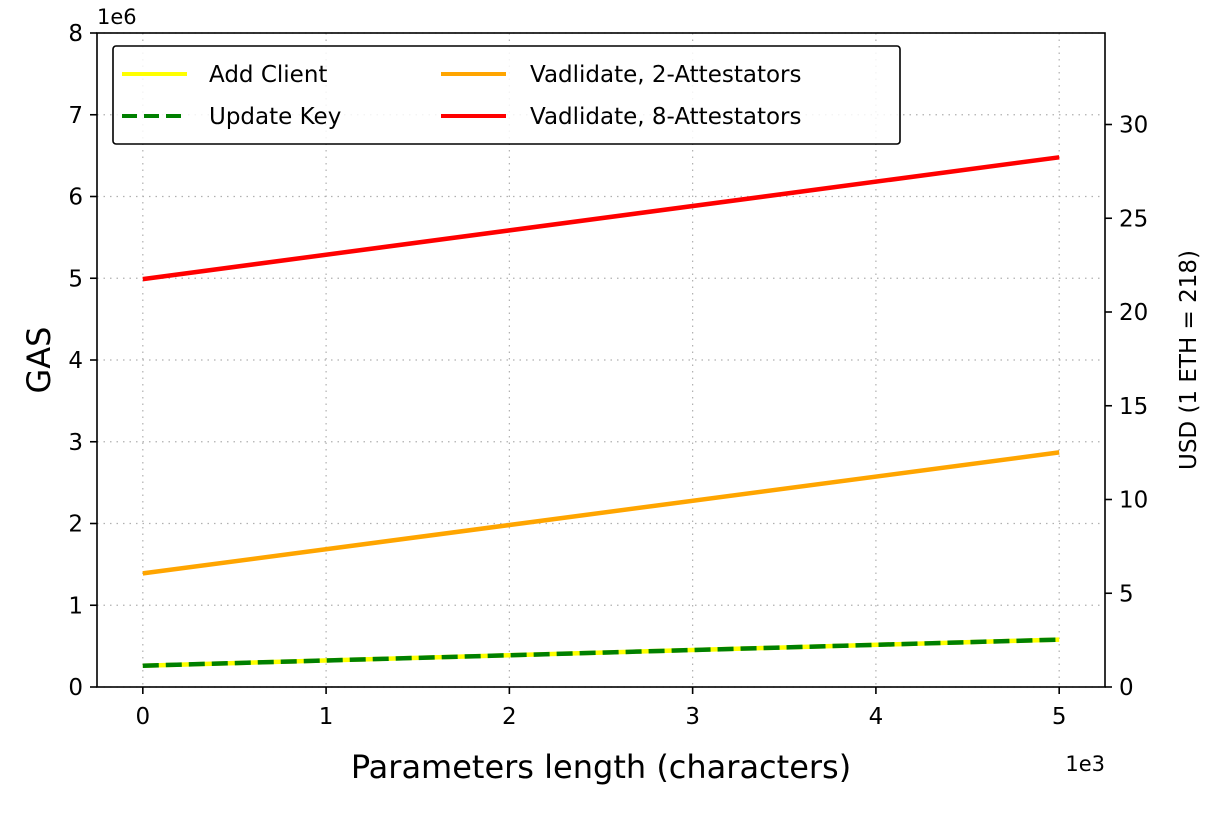 This screenshot has height=817, width=1213. Describe the element at coordinates (876, 717) in the screenshot. I see `x-tick-label-4: 4` at that location.